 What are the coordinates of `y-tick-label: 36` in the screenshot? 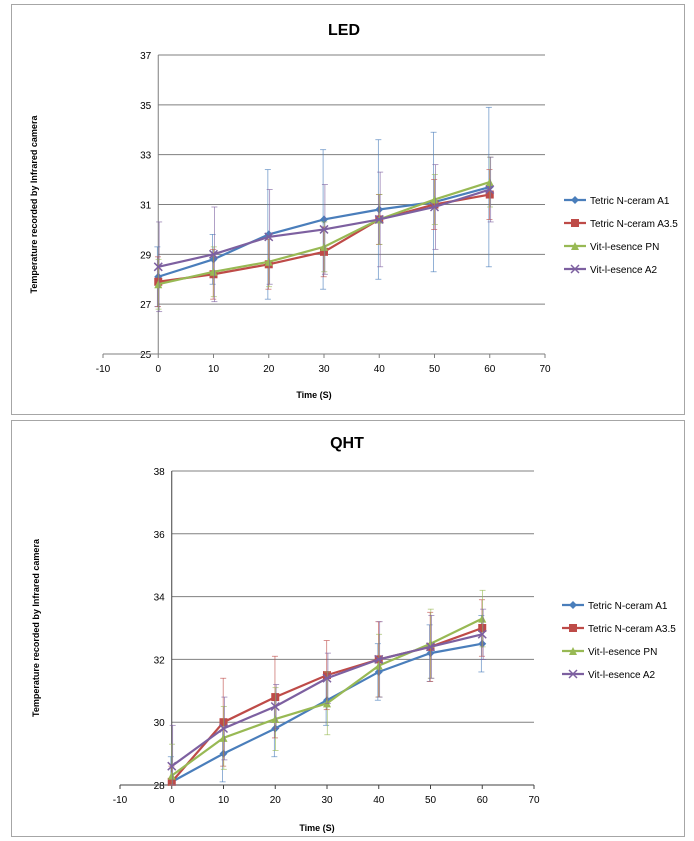 It's located at (160, 535).